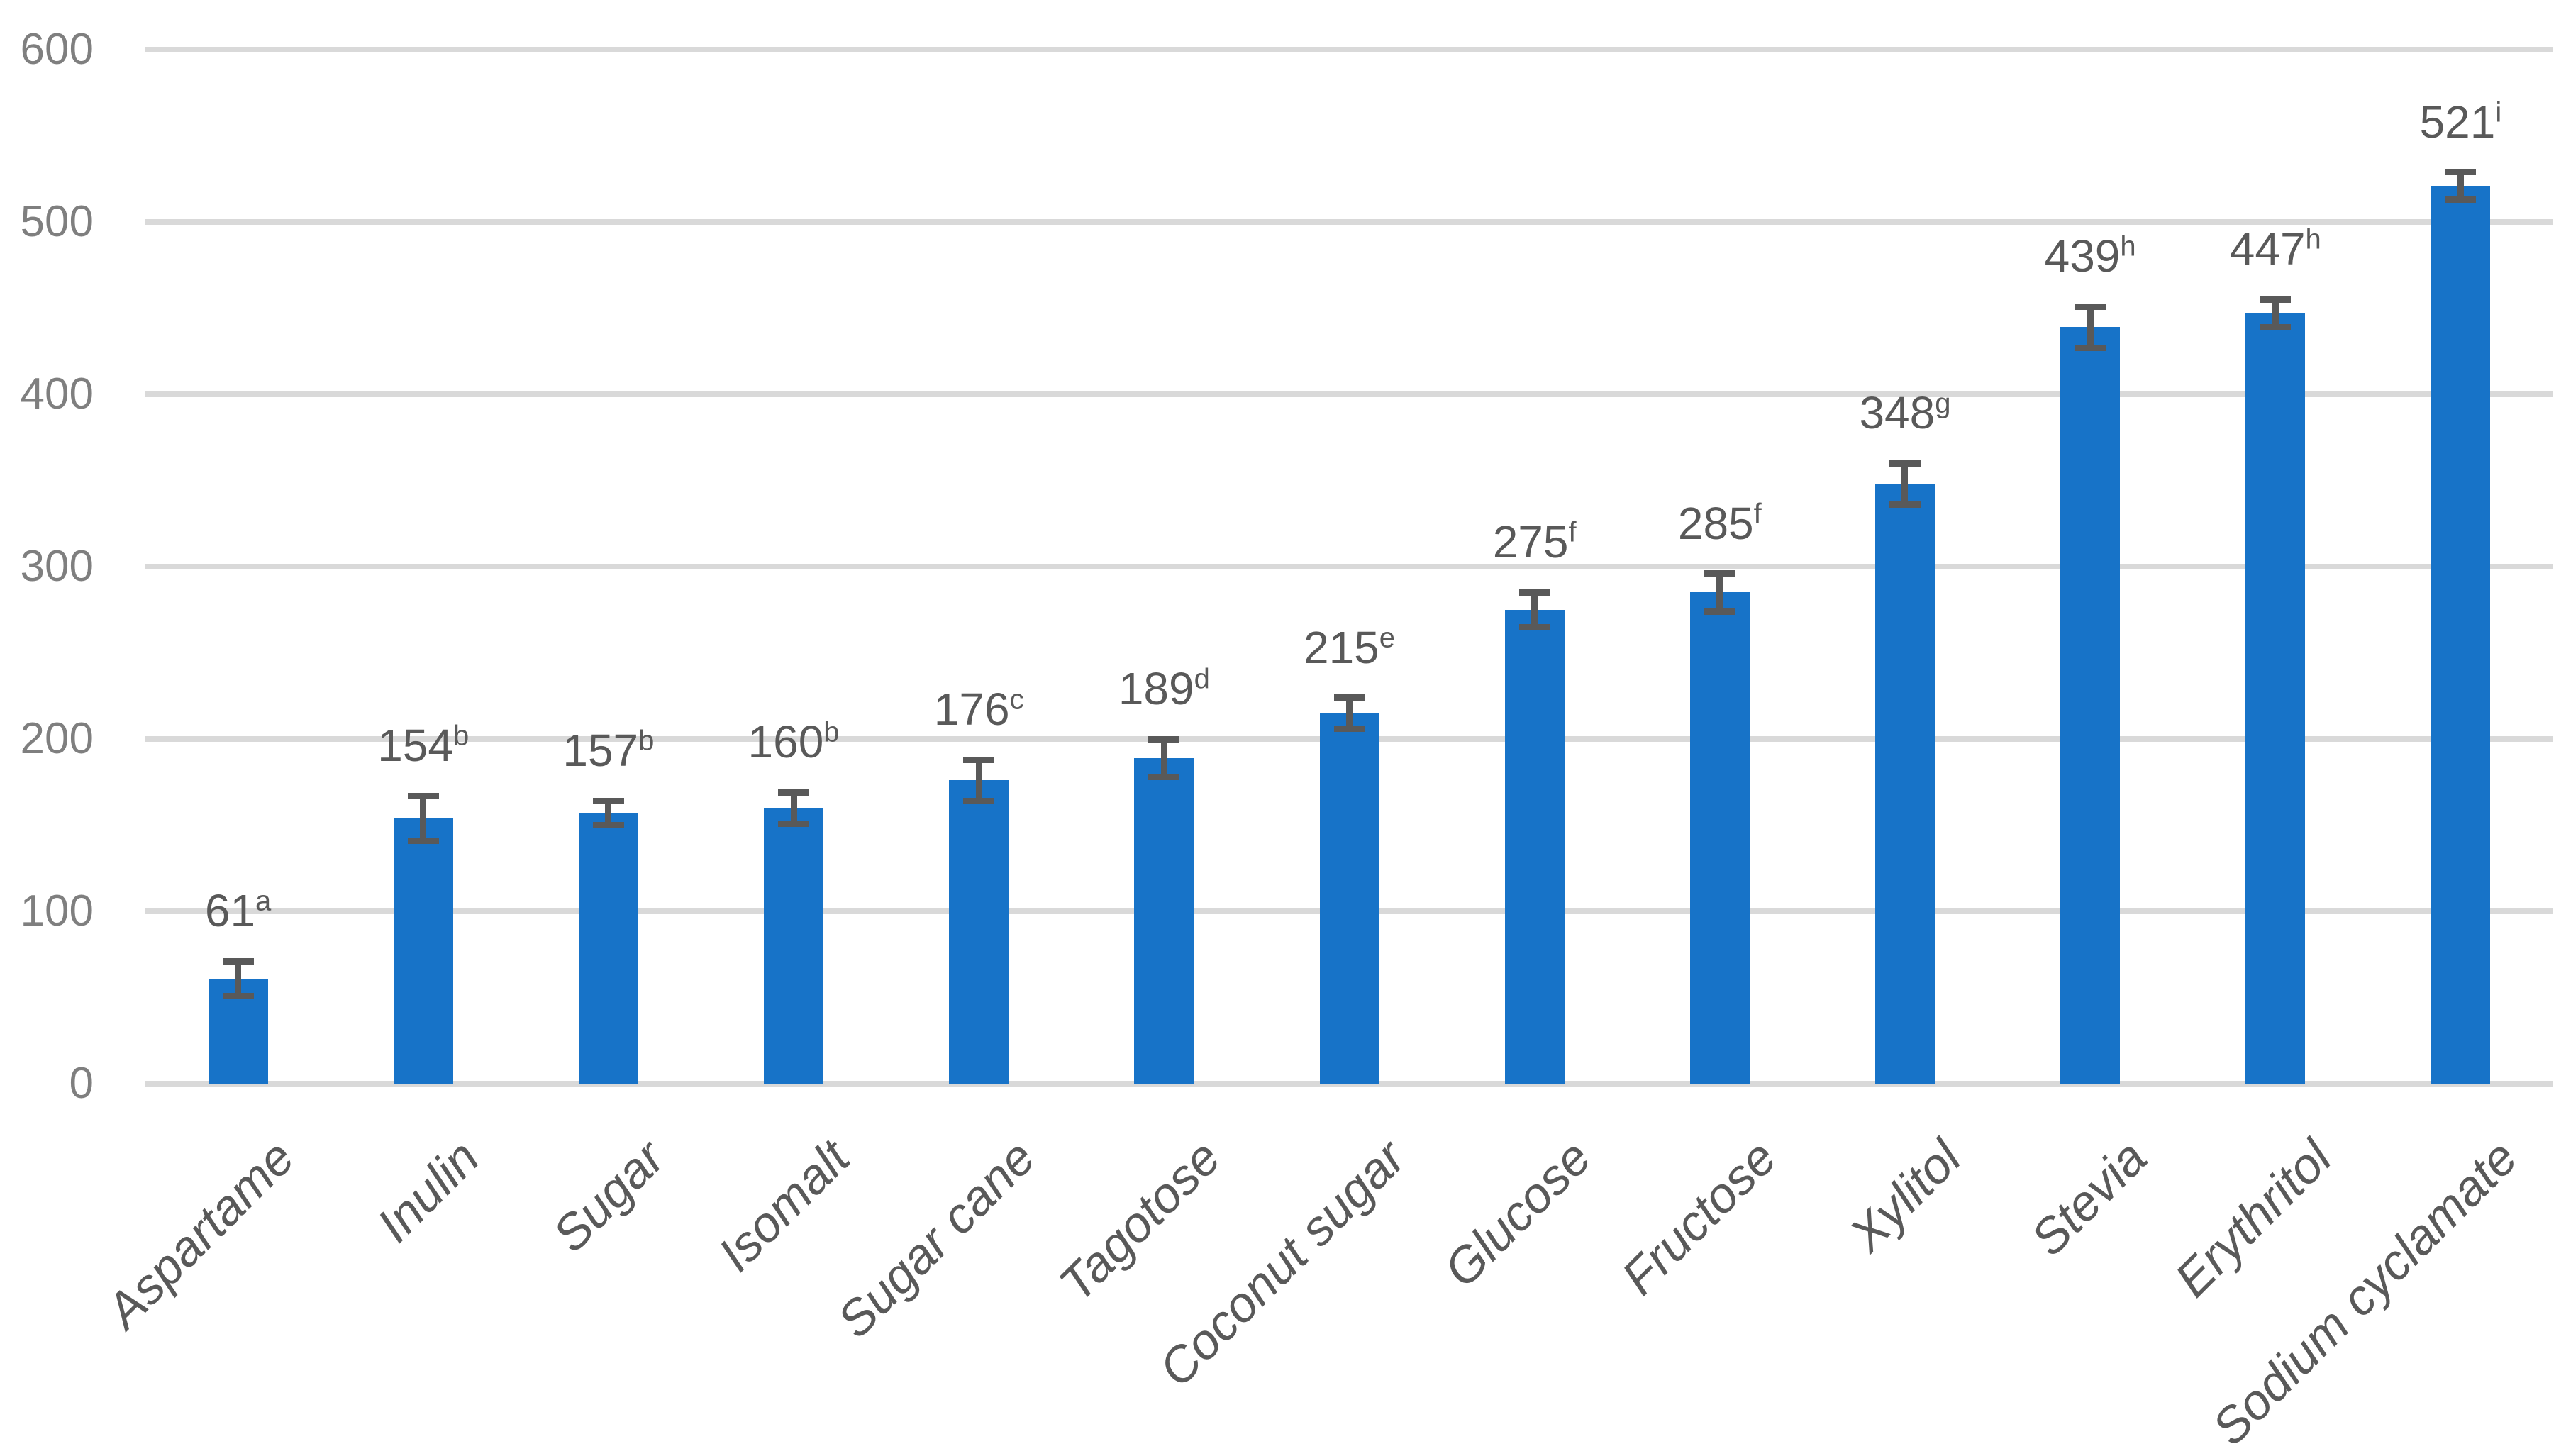 The image size is (2566, 1456). Describe the element at coordinates (1905, 413) in the screenshot. I see `data-label: 348g` at that location.